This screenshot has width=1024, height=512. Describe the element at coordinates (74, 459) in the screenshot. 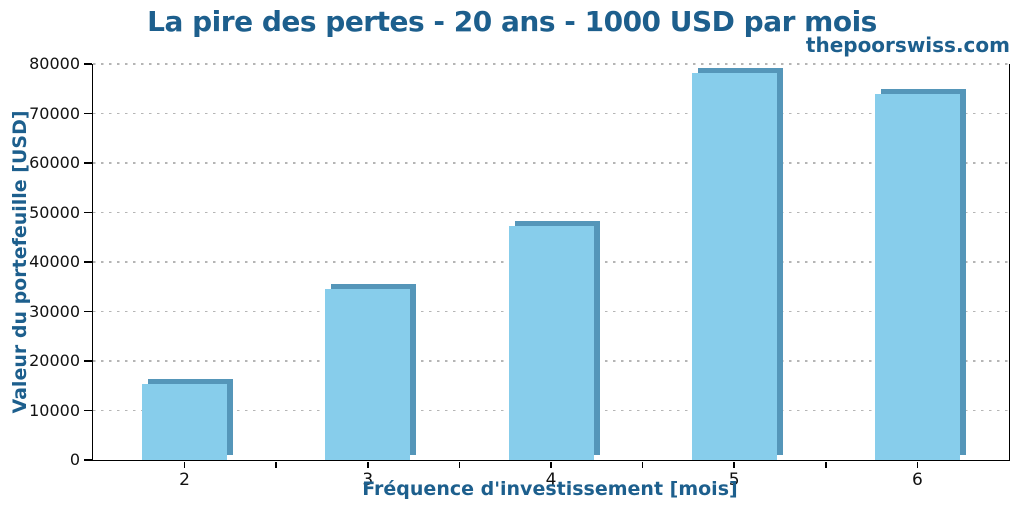

I see `y-tick-label: 0` at that location.